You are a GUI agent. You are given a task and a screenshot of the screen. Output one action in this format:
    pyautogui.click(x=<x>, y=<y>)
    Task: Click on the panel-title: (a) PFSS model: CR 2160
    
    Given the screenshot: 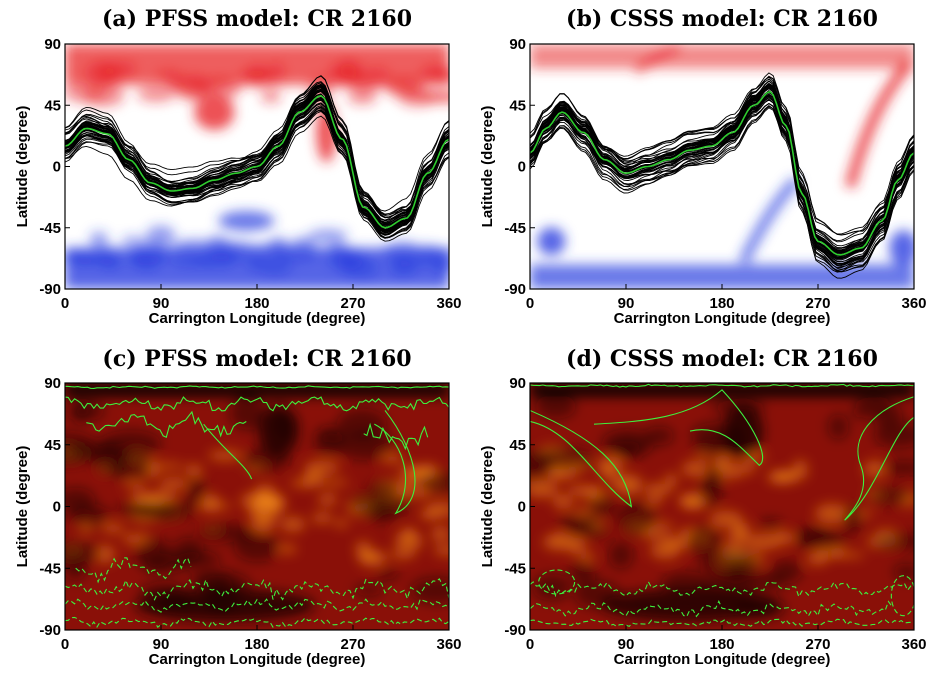 What is the action you would take?
    pyautogui.click(x=257, y=19)
    